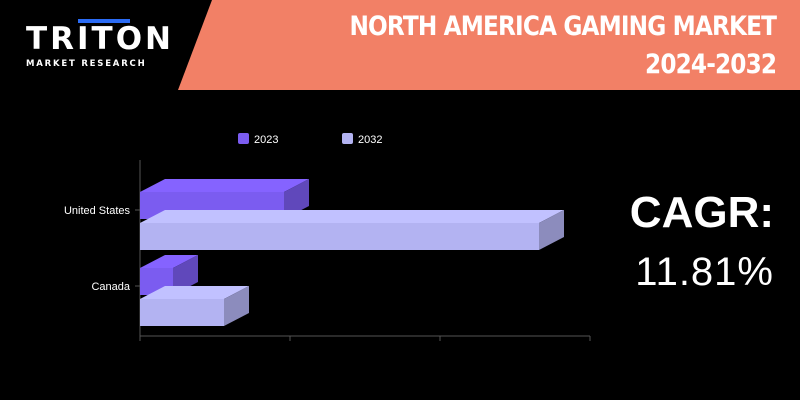 The width and height of the screenshot is (800, 400). I want to click on bar-canada-2023, so click(169, 275).